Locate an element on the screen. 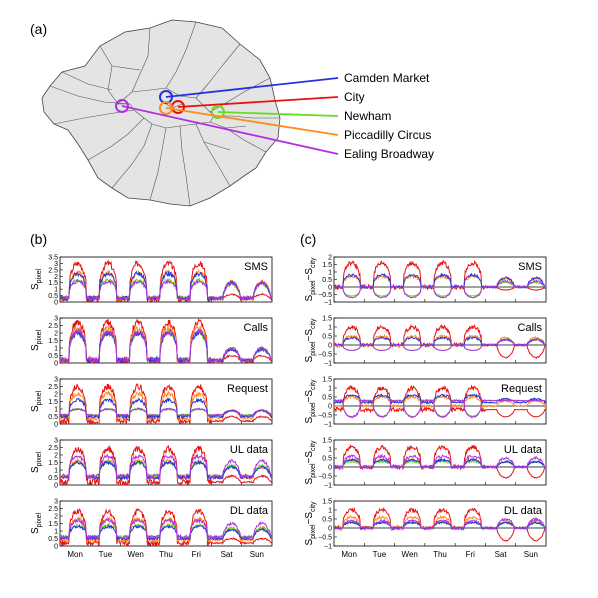  marker-piccadilly-circus is located at coordinates (166, 108).